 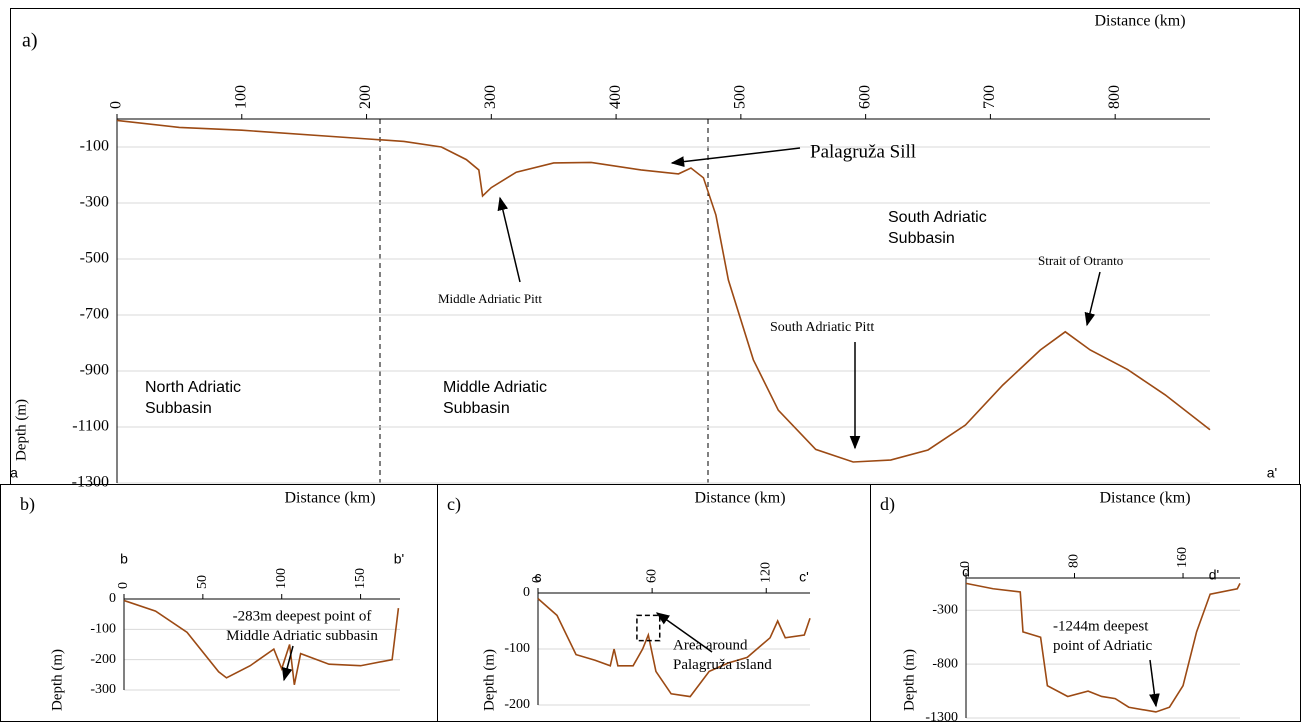 I want to click on y-tick-label: -500, so click(x=94, y=258).